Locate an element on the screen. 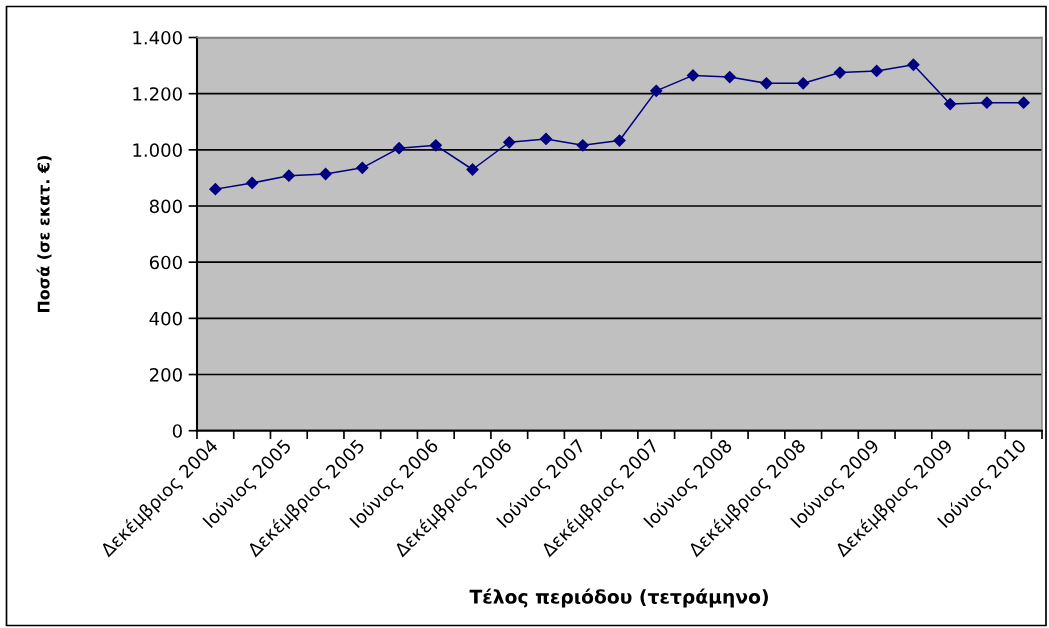 The width and height of the screenshot is (1049, 628). y-tick-label: 0 is located at coordinates (177, 431).